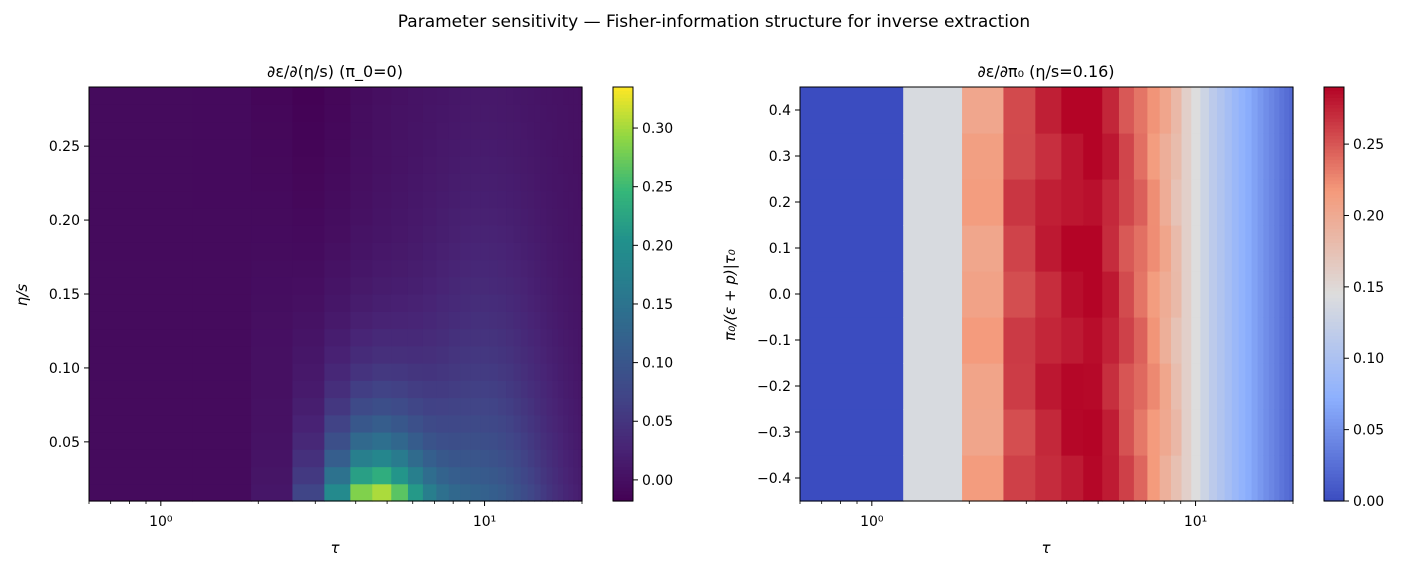 The height and width of the screenshot is (569, 1405). What do you see at coordinates (1045, 71) in the screenshot?
I see `panel-title: ∂ε/∂π₀ (η/s=0.16)` at bounding box center [1045, 71].